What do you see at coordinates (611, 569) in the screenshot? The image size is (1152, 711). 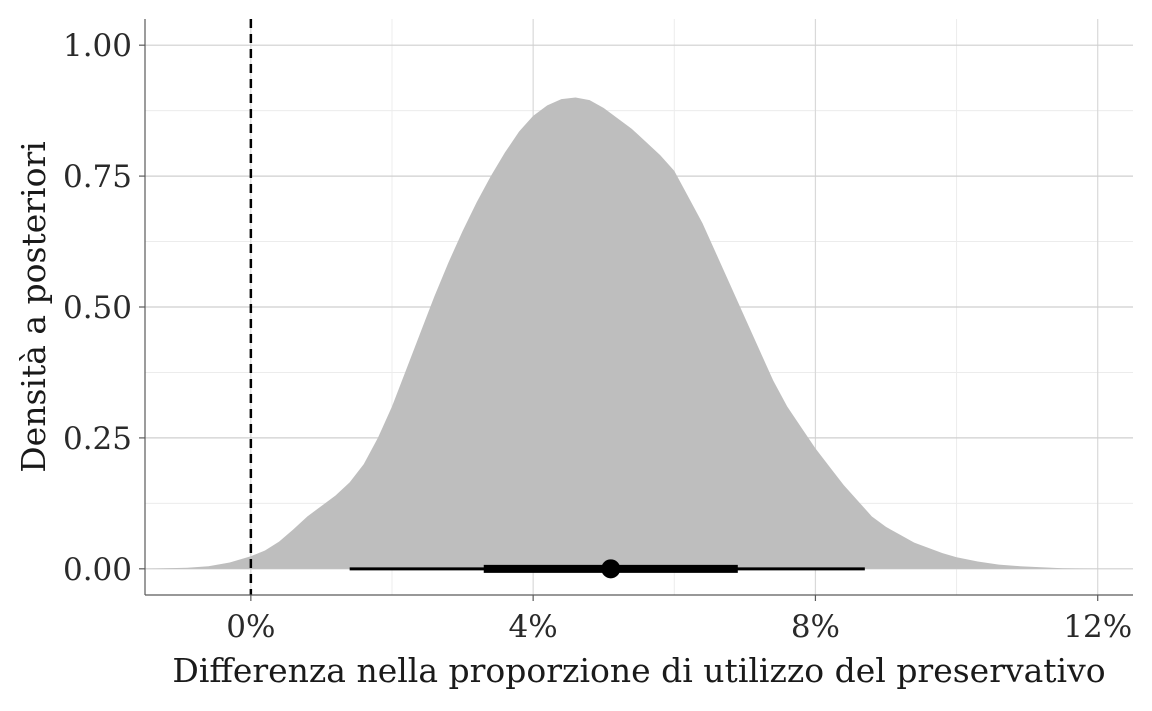 I see `point-estimate` at bounding box center [611, 569].